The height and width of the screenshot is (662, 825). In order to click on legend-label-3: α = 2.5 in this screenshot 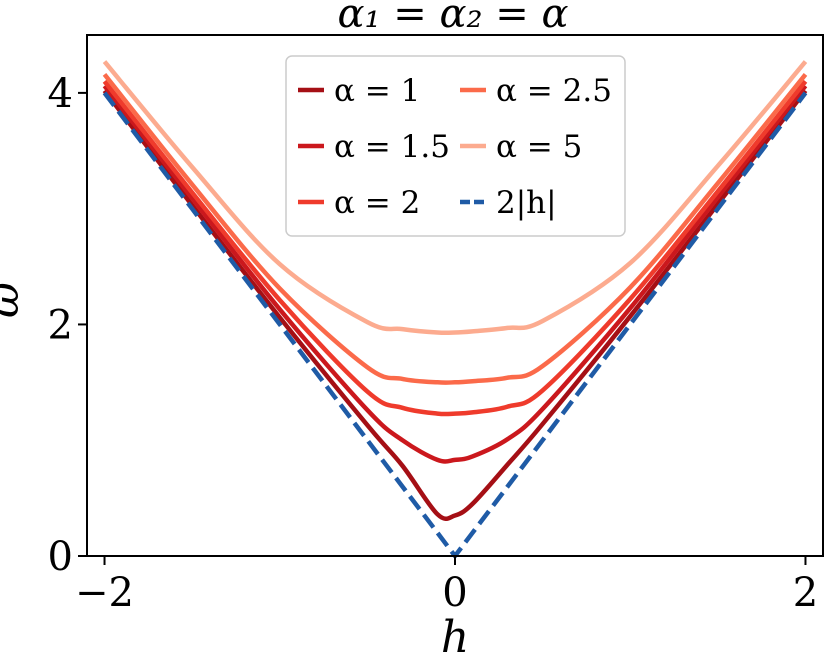, I will do `click(554, 91)`.